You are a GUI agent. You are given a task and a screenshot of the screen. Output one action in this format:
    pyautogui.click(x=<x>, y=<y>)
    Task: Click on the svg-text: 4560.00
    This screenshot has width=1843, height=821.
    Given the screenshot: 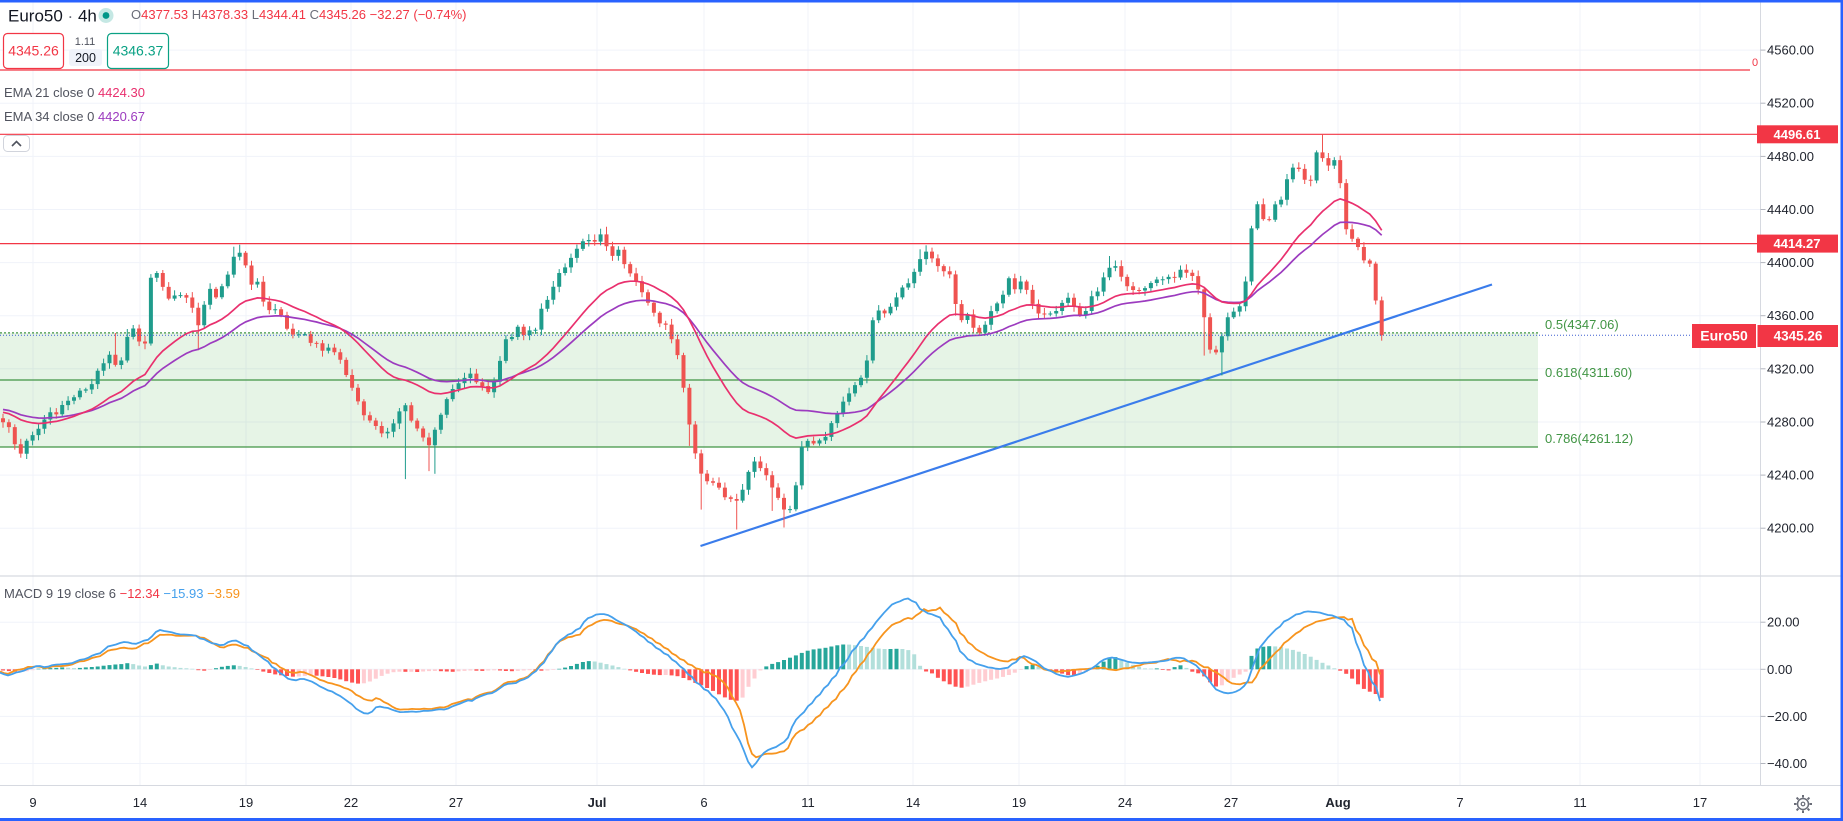 What is the action you would take?
    pyautogui.click(x=1790, y=50)
    